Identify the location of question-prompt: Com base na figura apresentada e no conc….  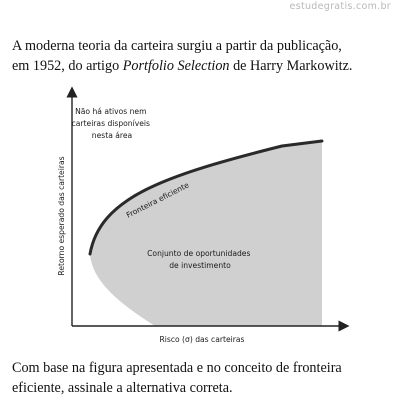
(201, 378).